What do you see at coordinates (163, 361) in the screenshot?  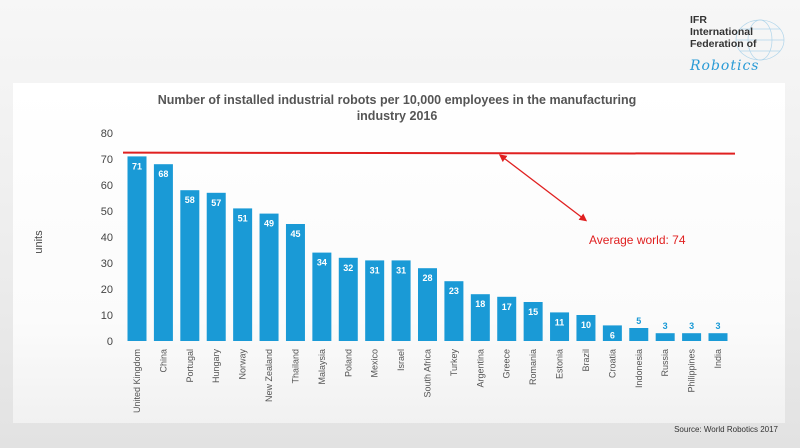 I see `x-tick-label: China` at bounding box center [163, 361].